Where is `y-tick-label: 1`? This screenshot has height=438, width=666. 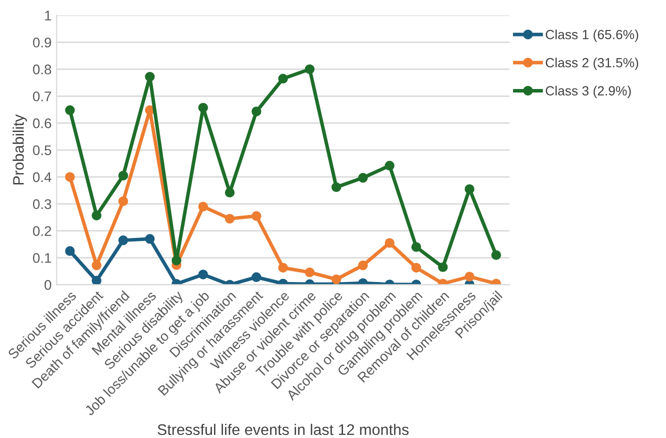 y-tick-label: 1 is located at coordinates (48, 15).